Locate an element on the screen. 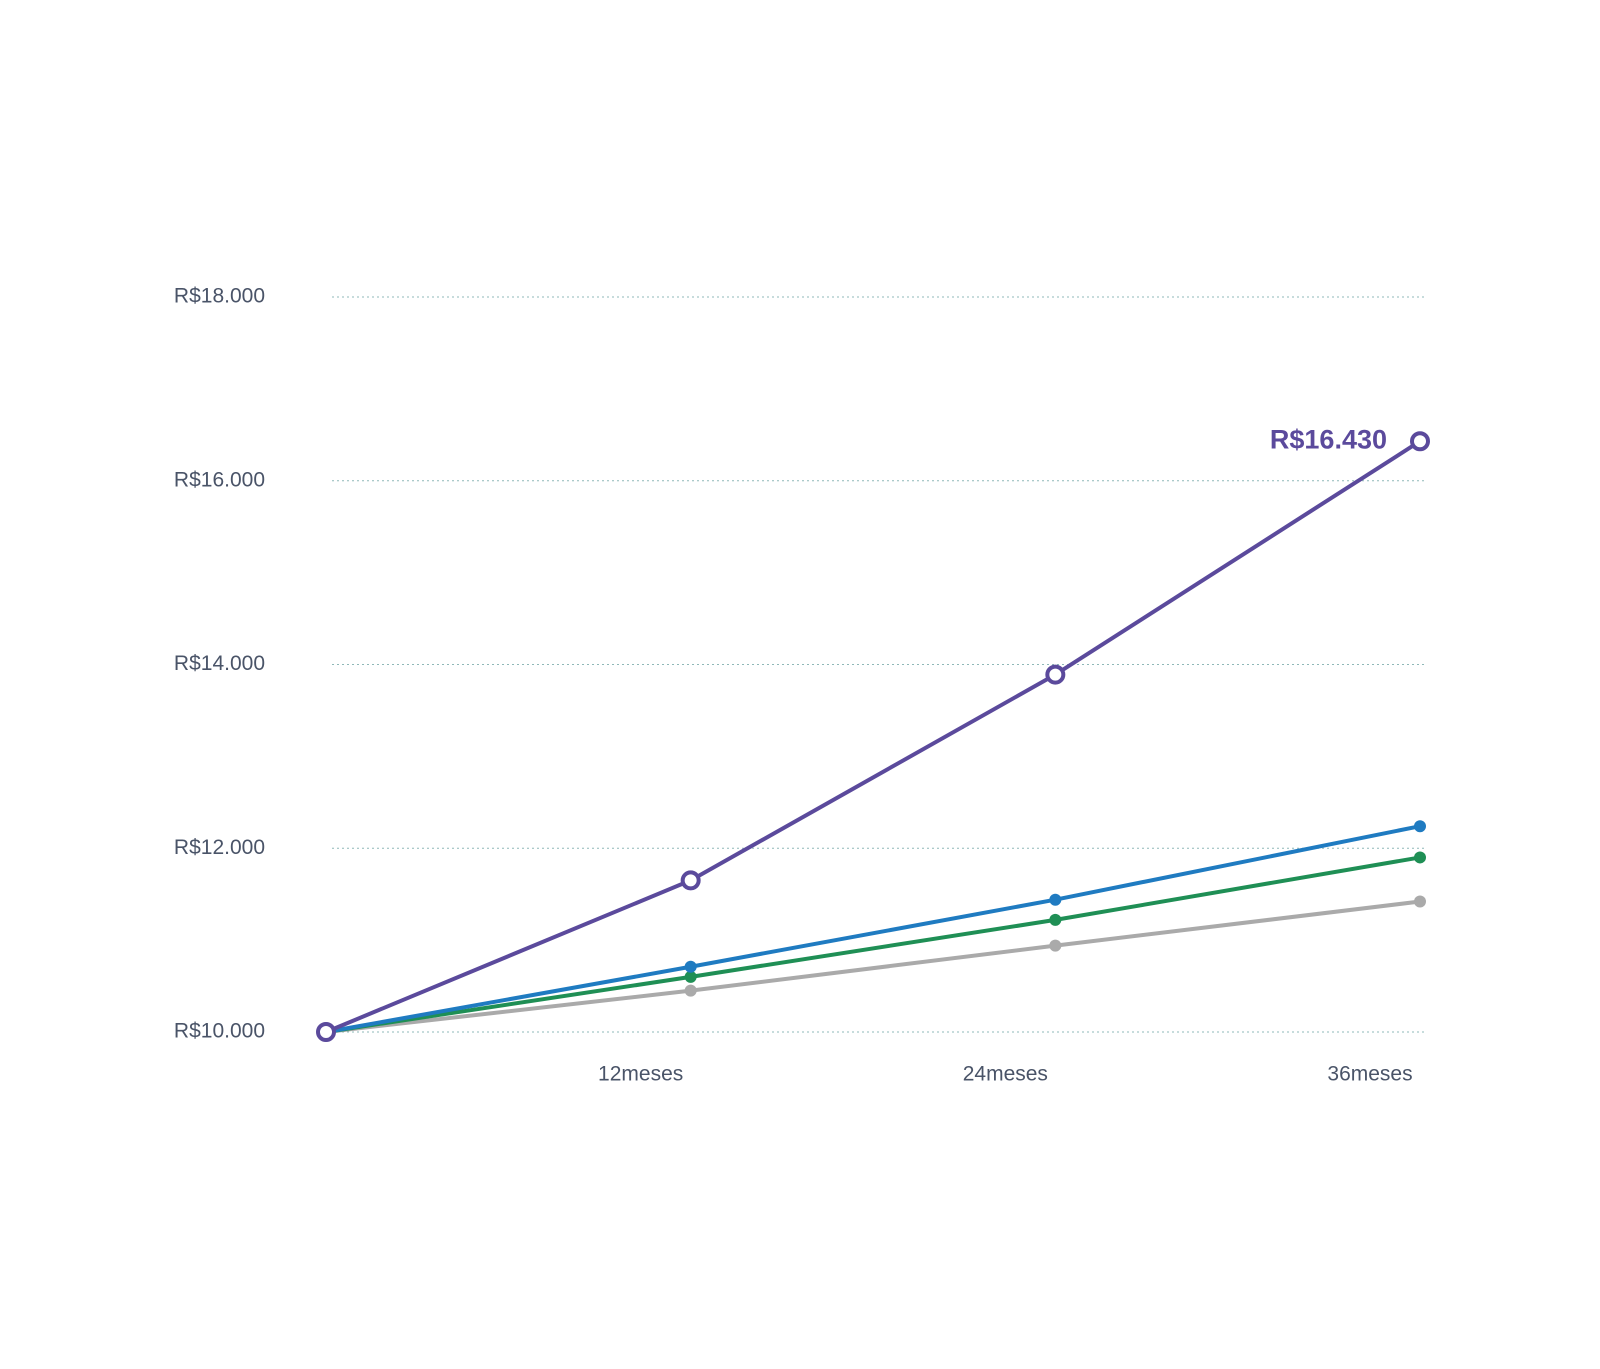 This screenshot has width=1600, height=1369. y-tick-label: R$18.000 is located at coordinates (219, 296).